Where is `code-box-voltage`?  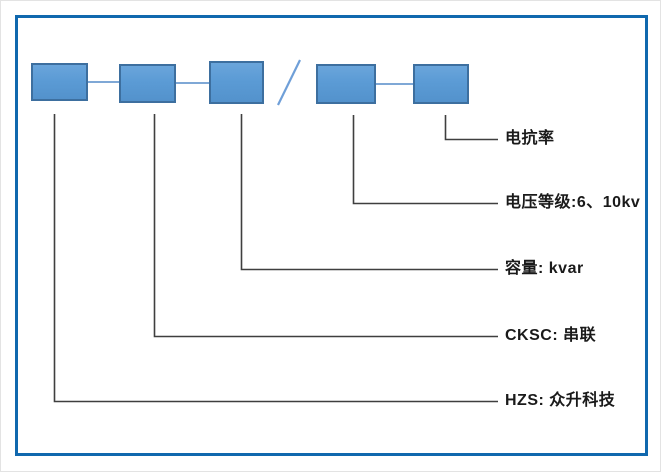 code-box-voltage is located at coordinates (346, 84).